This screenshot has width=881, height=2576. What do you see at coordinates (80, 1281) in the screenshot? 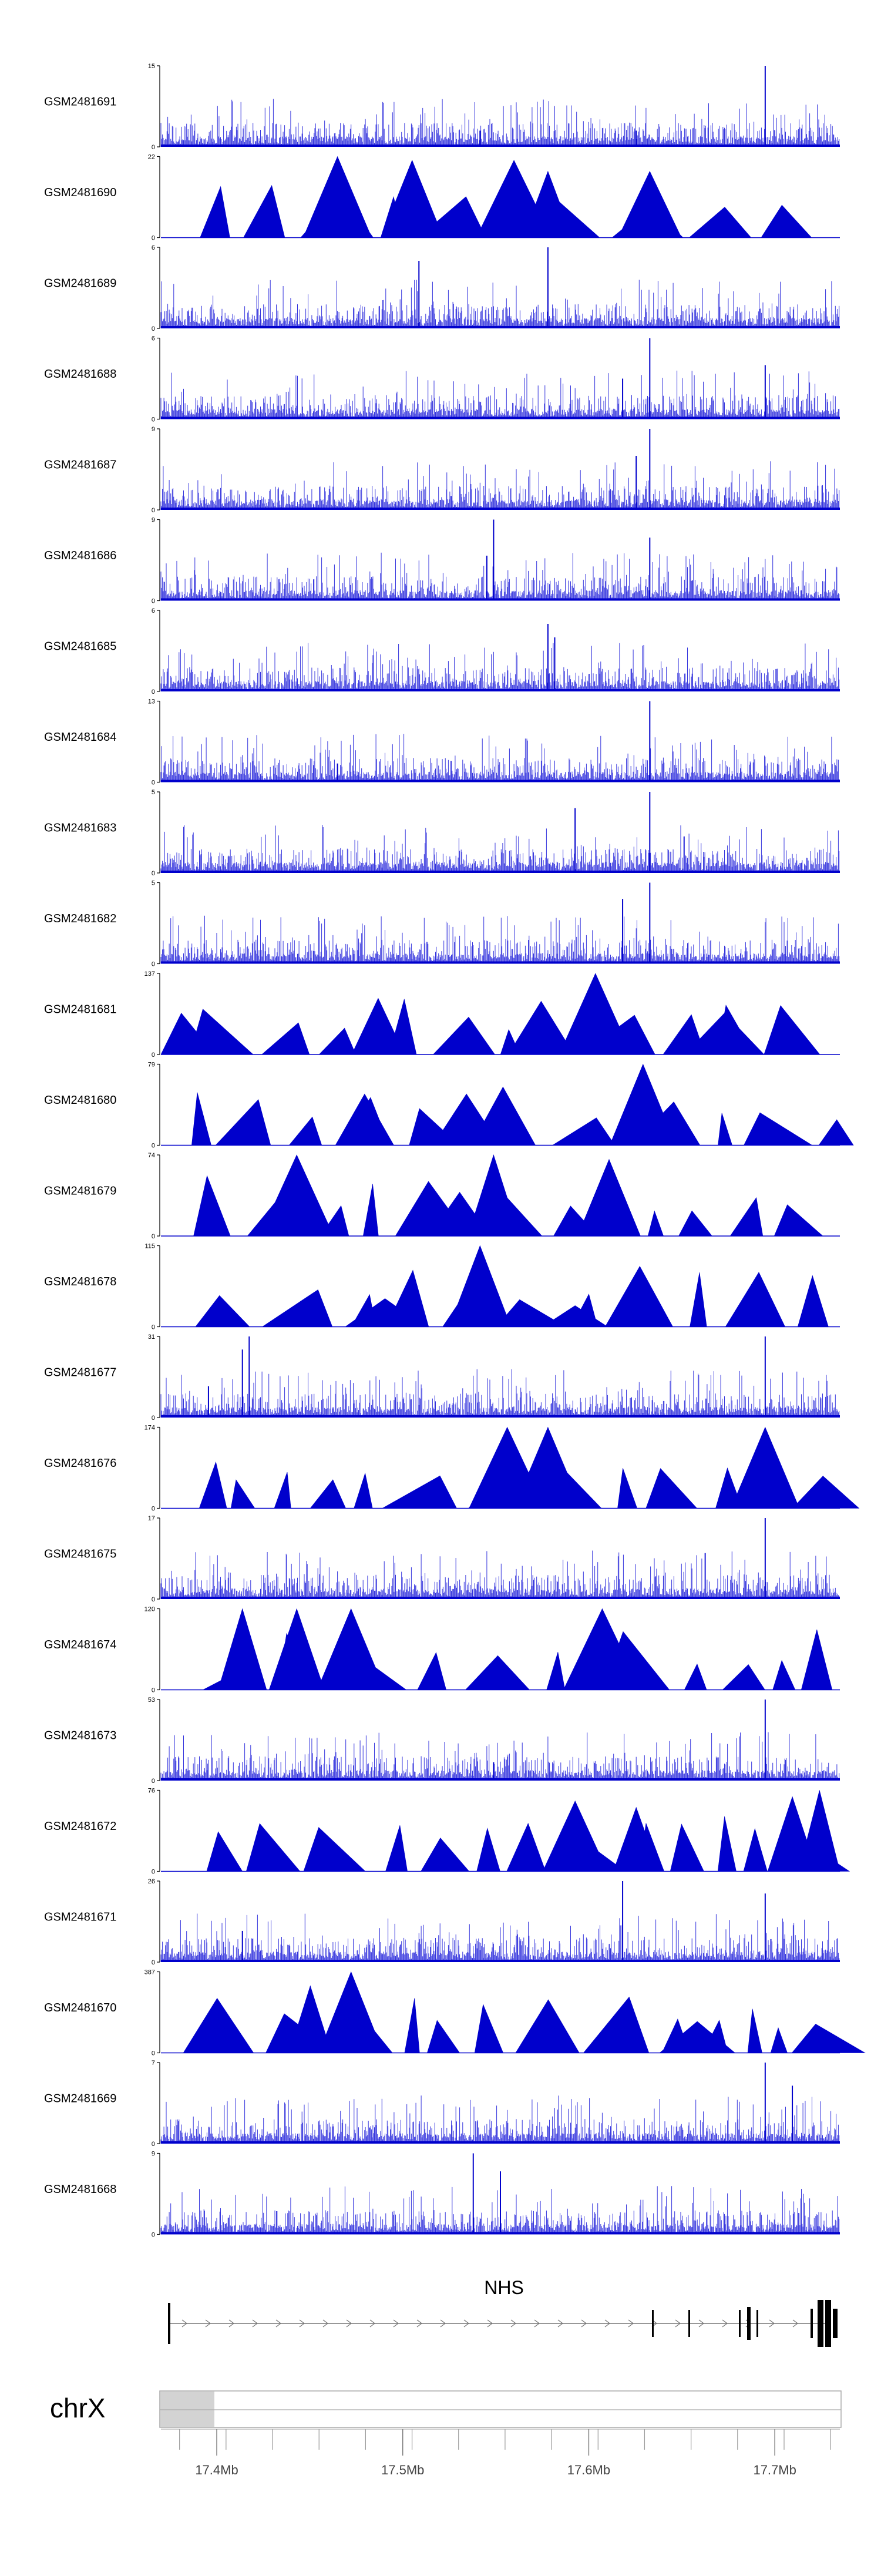
I see `track-label: GSM2481678` at bounding box center [80, 1281].